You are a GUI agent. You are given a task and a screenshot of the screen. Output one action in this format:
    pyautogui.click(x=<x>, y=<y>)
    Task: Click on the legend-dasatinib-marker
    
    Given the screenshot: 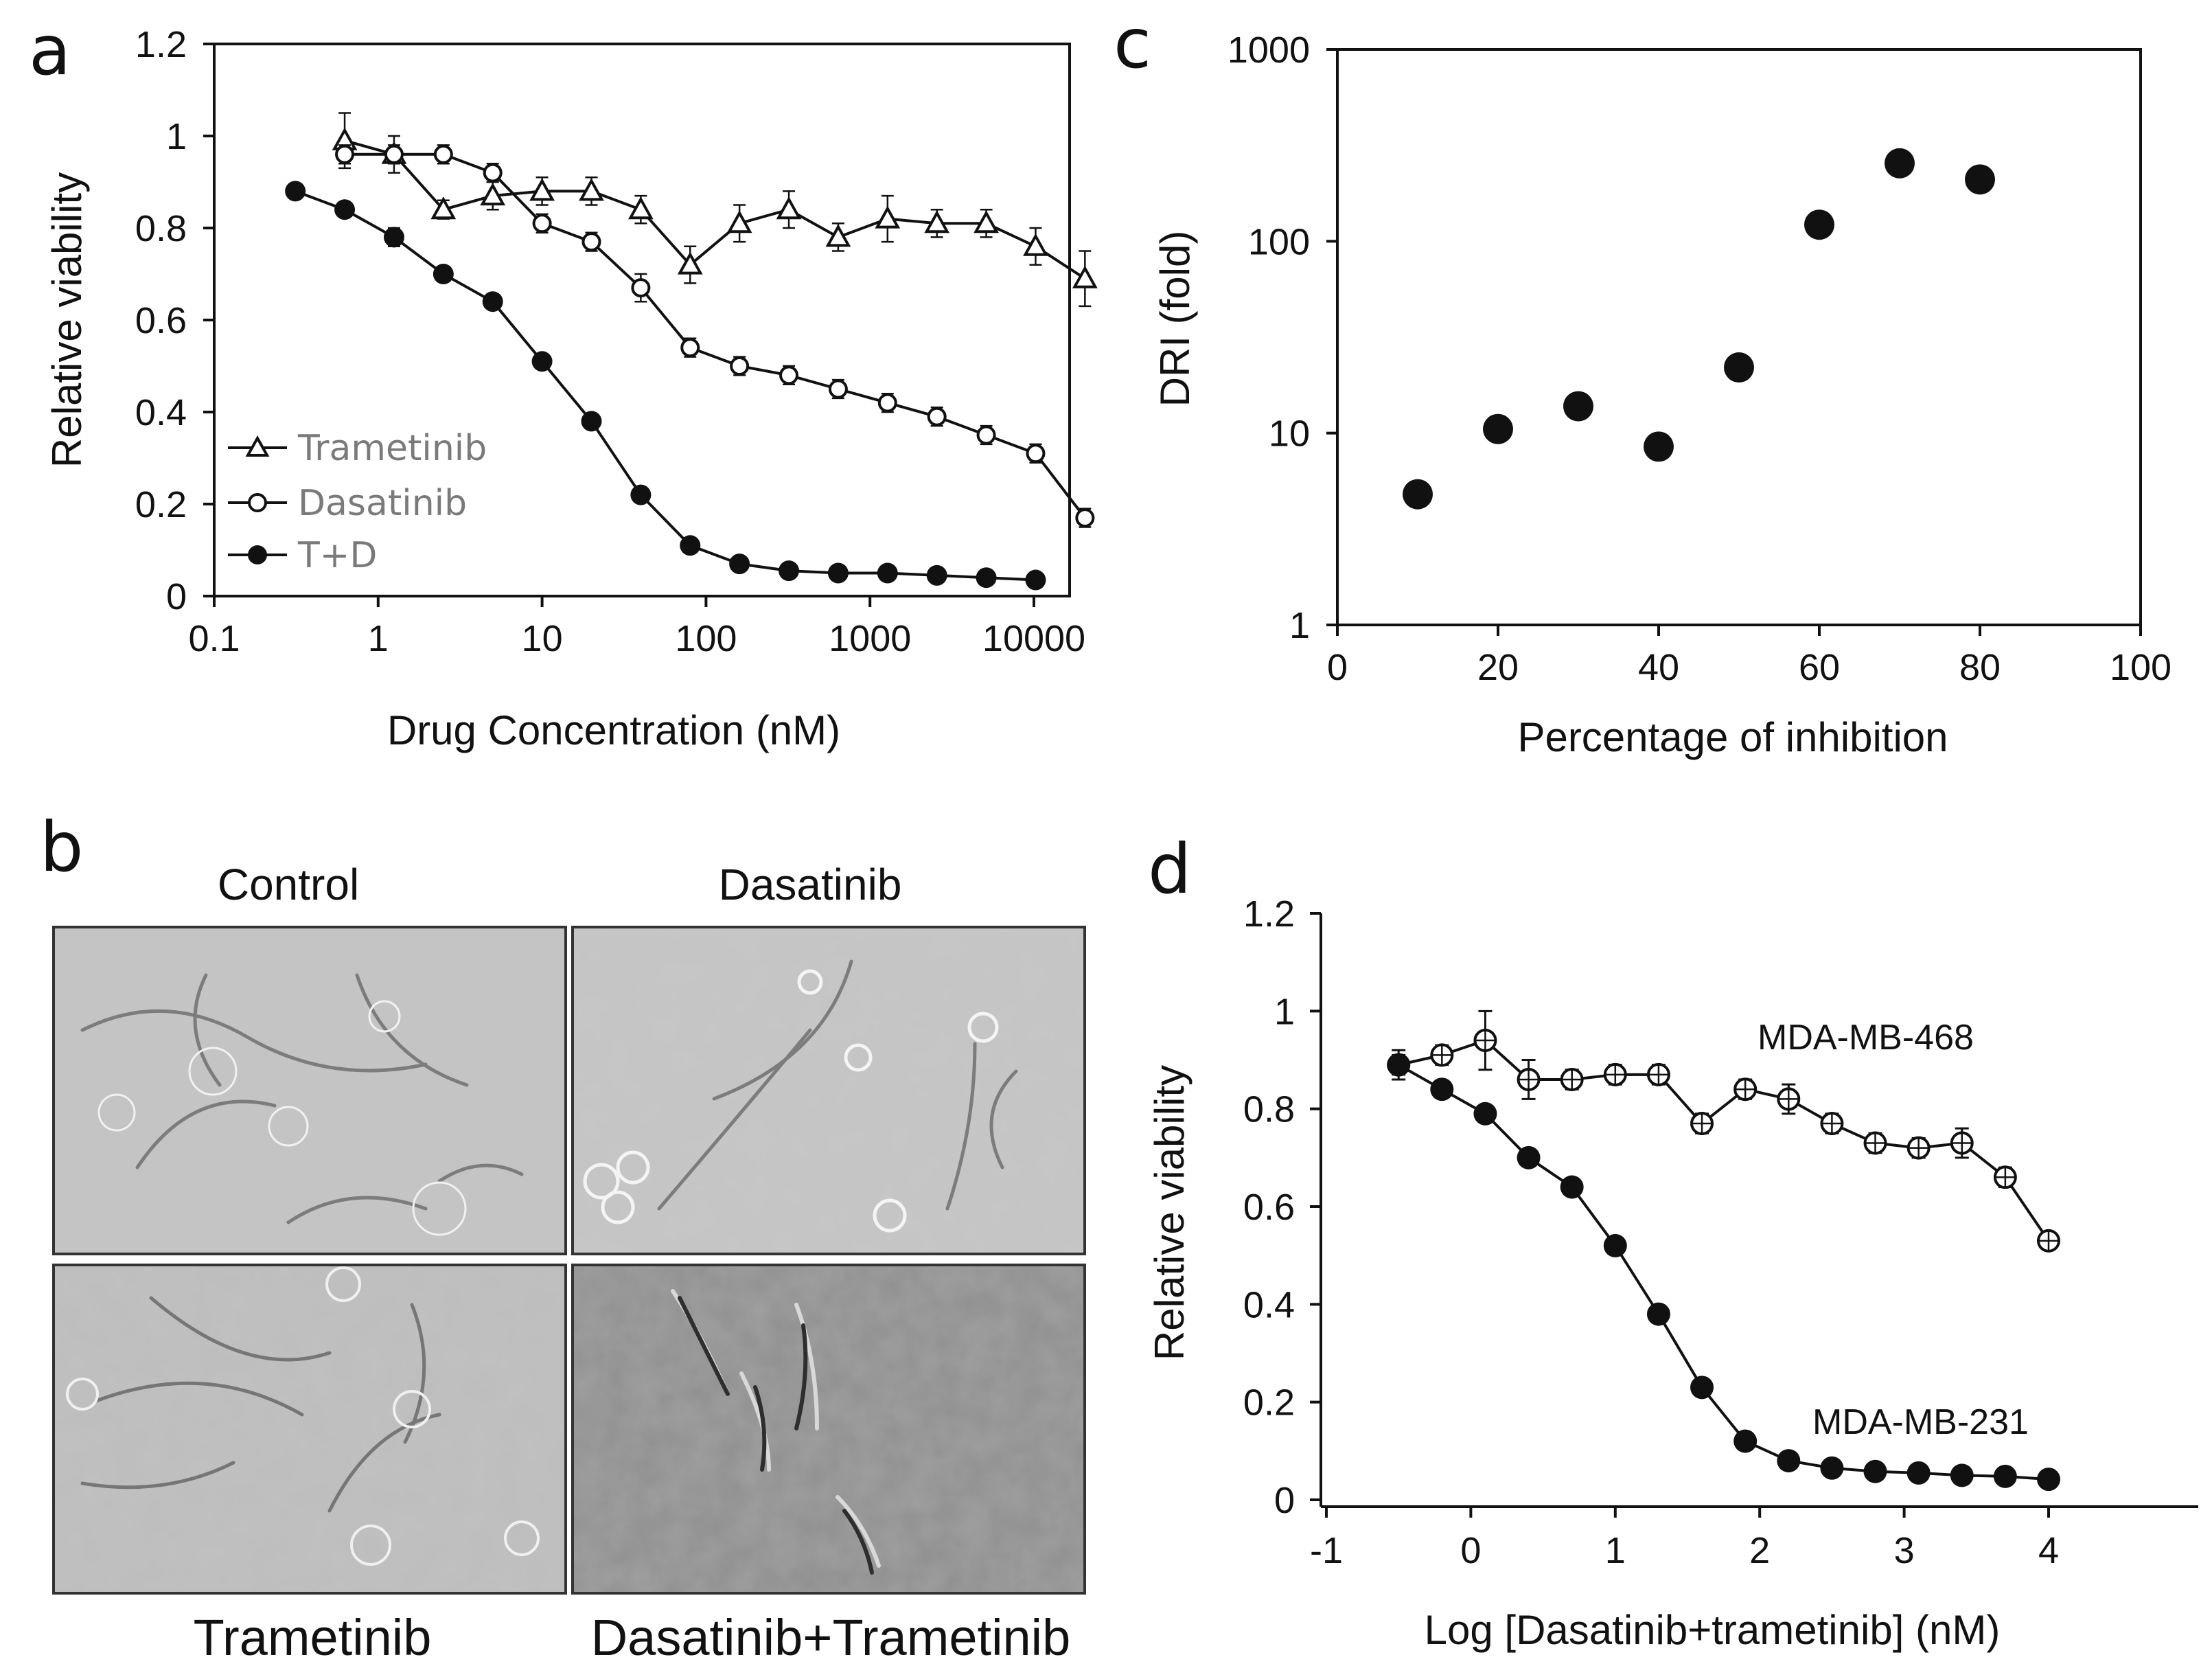 What is the action you would take?
    pyautogui.click(x=257, y=502)
    